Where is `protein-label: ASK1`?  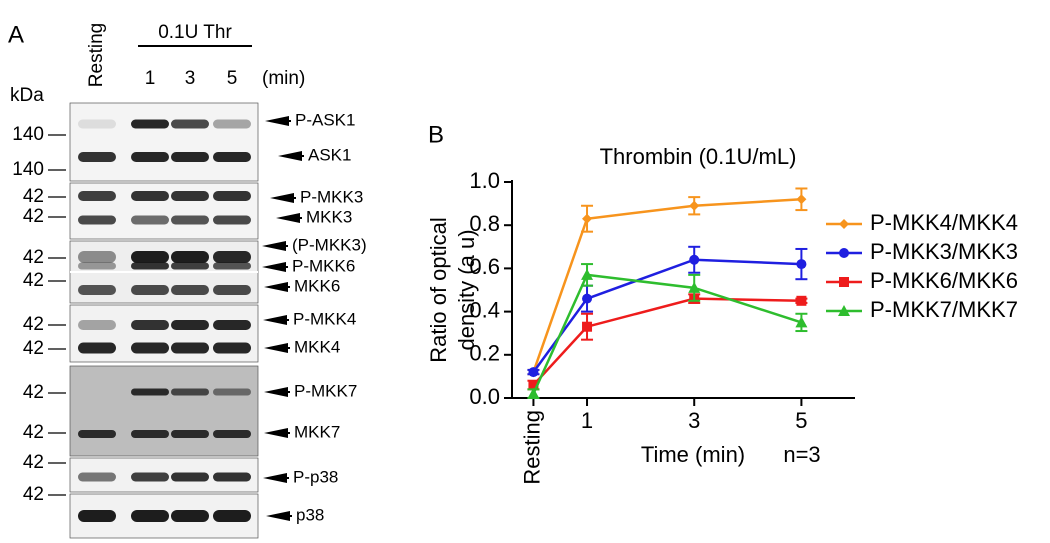
protein-label: ASK1 is located at coordinates (329, 154).